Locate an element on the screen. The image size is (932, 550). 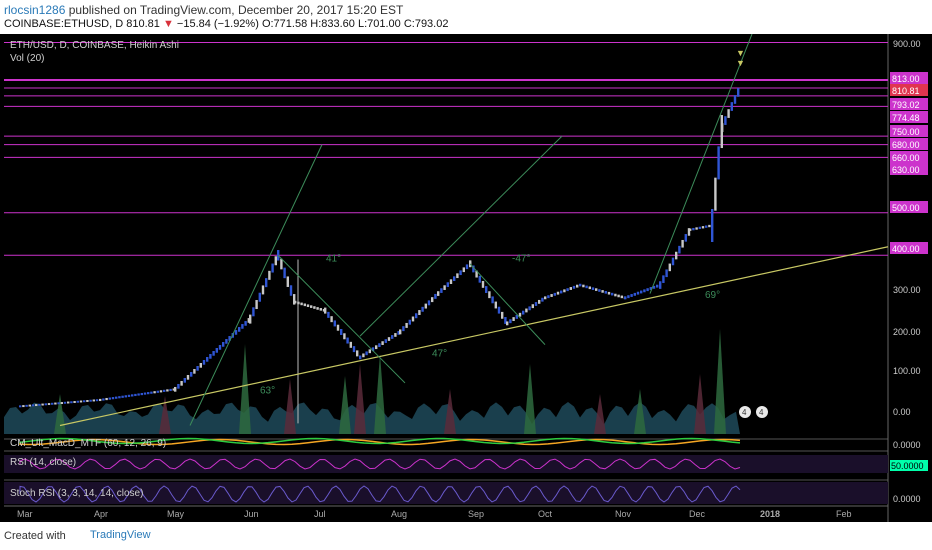
price-label: 750.00 is located at coordinates (906, 132).